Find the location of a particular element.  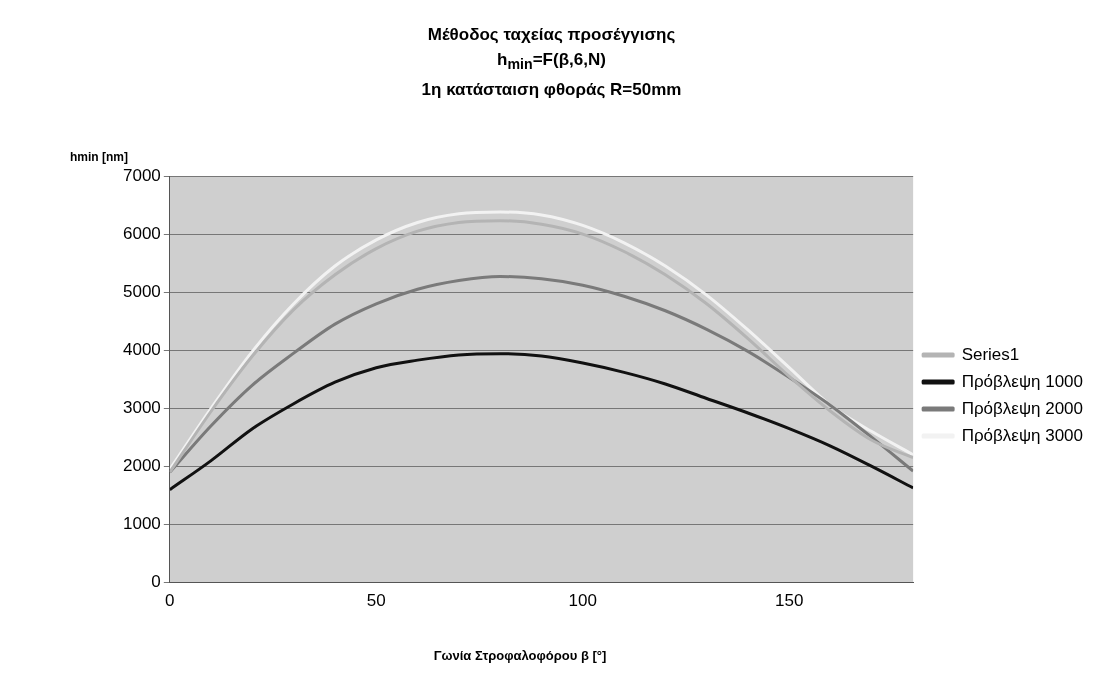

y-tick-label: 7000 is located at coordinates (141, 175).